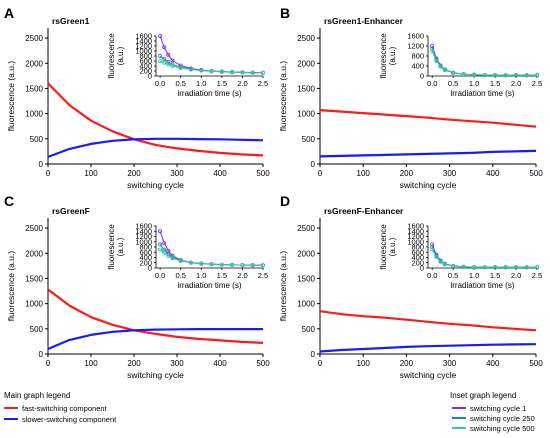  What do you see at coordinates (211, 54) in the screenshot?
I see `inset-series-cycle-1-line` at bounding box center [211, 54].